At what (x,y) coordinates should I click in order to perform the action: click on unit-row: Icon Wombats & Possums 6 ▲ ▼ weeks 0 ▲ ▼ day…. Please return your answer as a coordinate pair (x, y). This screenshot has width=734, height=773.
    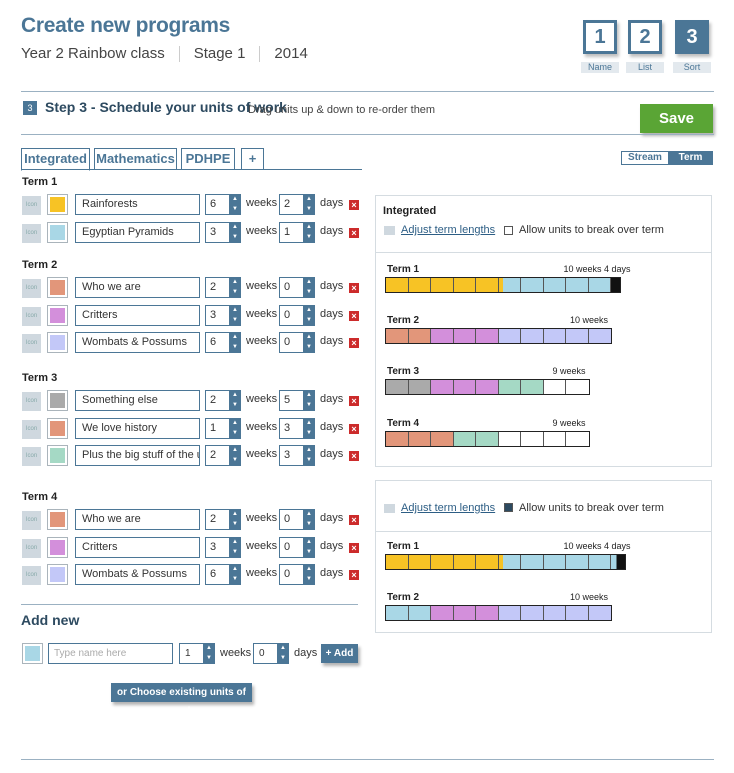
    Looking at the image, I should click on (194, 343).